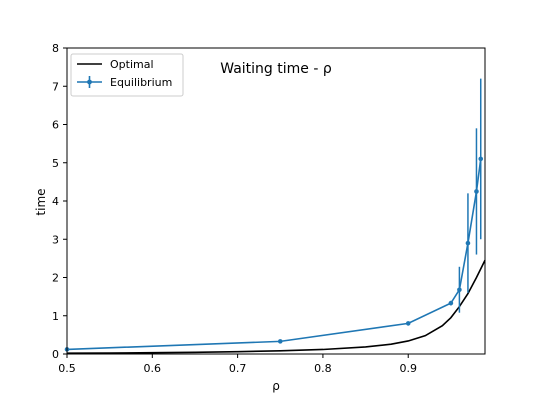 The width and height of the screenshot is (540, 405). What do you see at coordinates (408, 368) in the screenshot?
I see `x-tick-label-4: 0.9` at bounding box center [408, 368].